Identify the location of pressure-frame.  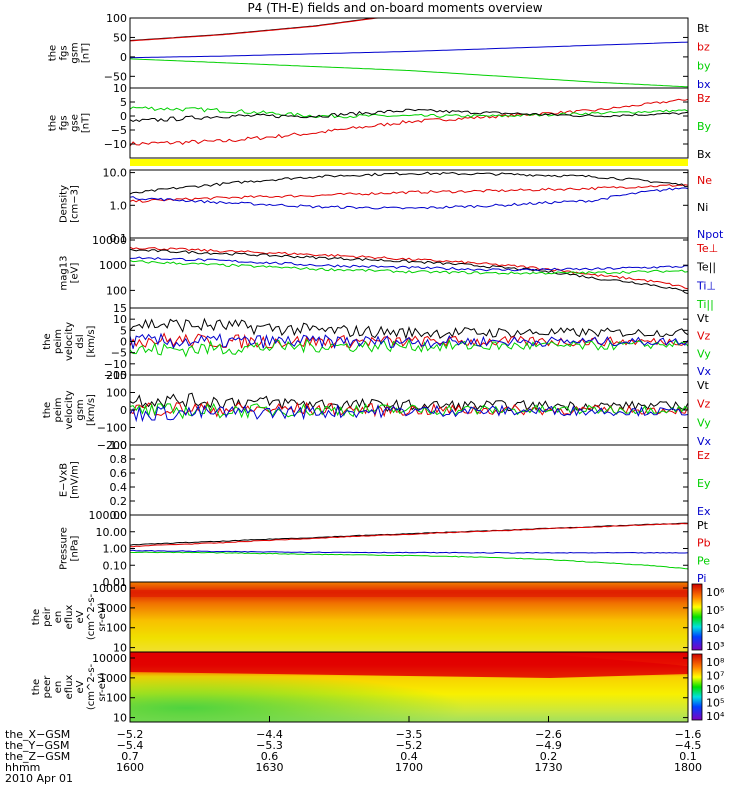
(409, 548).